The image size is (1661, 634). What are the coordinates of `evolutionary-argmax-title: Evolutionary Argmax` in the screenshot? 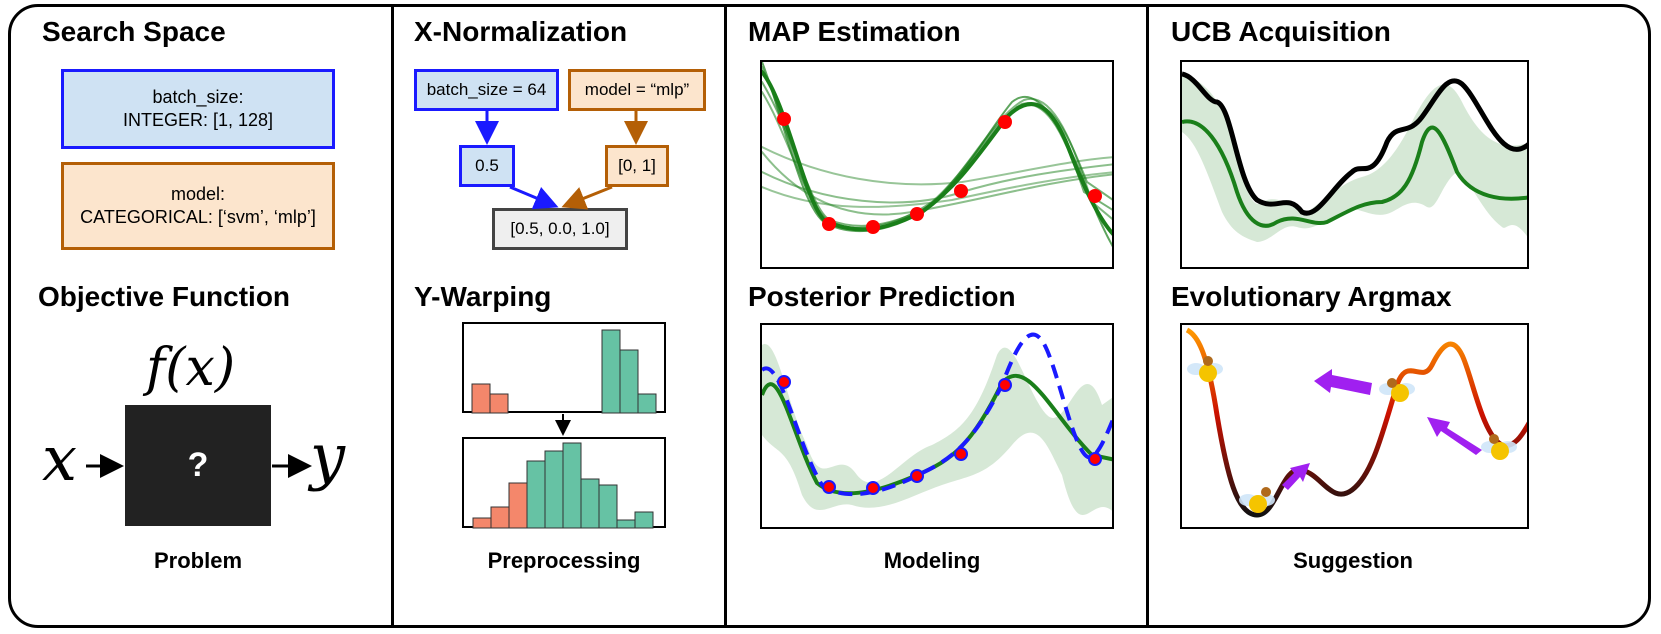 It's located at (1311, 296).